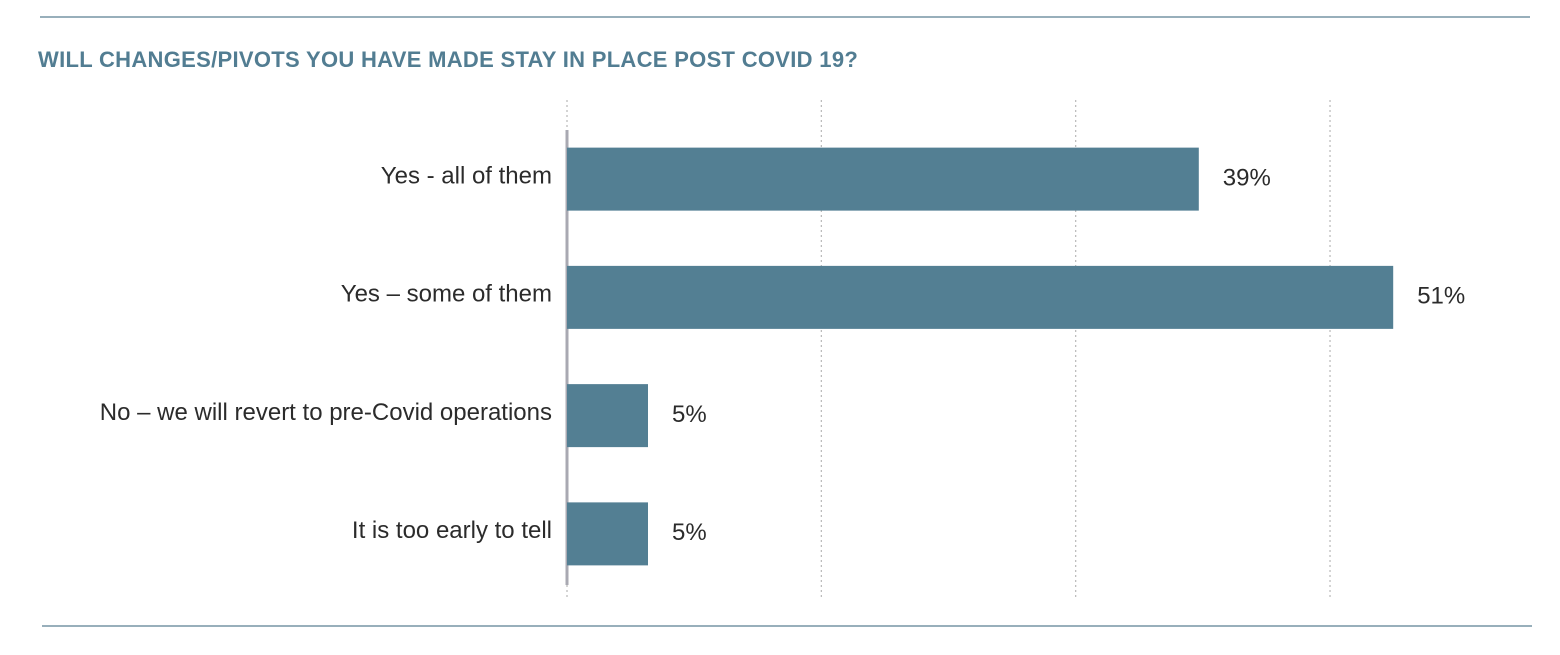  Describe the element at coordinates (446, 294) in the screenshot. I see `category-label: Yes – some of them` at that location.